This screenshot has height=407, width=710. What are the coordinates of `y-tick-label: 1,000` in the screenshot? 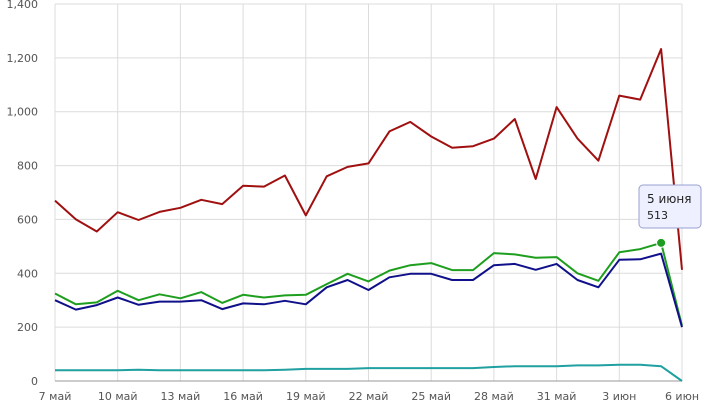 It's located at (23, 112).